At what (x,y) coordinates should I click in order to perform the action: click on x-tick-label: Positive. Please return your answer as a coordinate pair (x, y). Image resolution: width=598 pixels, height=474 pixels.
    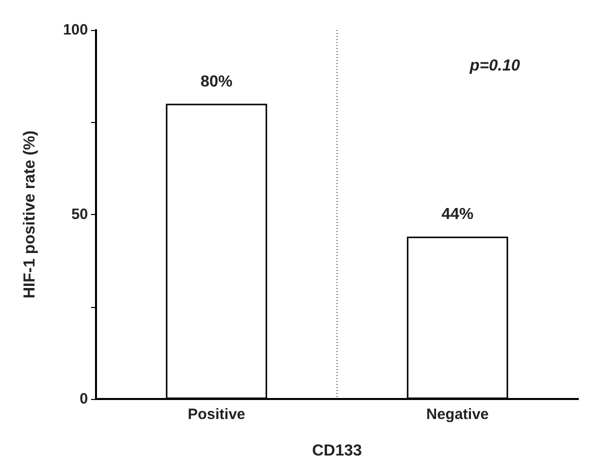
    Looking at the image, I should click on (217, 414).